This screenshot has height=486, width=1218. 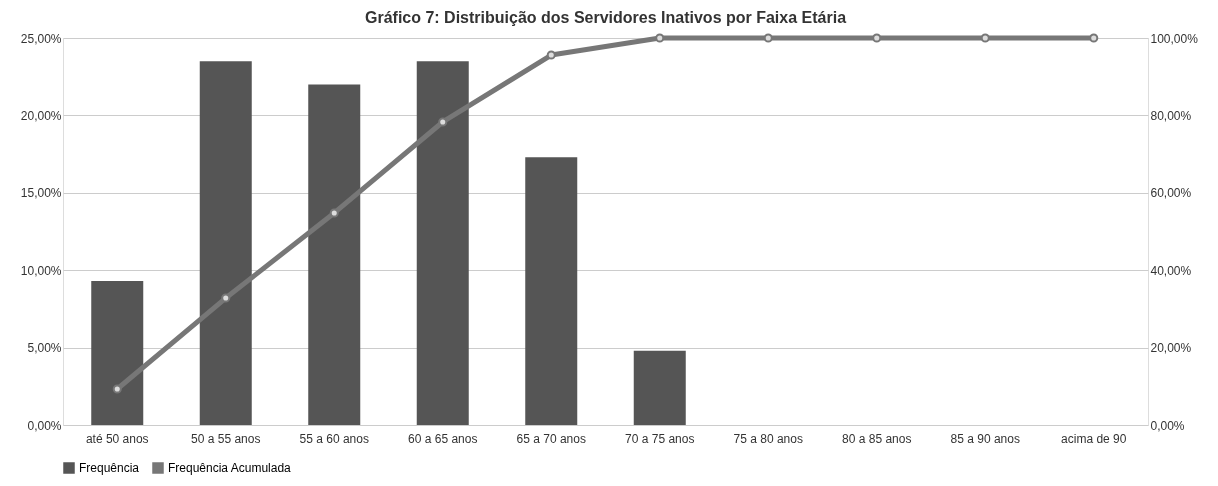 I want to click on y-tick-label: 15,00%, so click(x=41, y=193).